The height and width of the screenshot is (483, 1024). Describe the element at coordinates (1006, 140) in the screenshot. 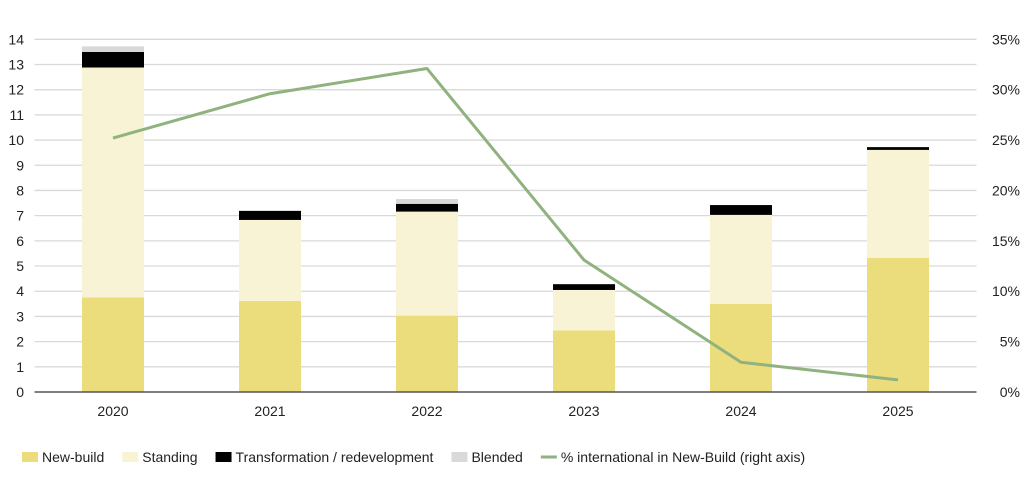

I see `y2-tick-label: 25%` at that location.